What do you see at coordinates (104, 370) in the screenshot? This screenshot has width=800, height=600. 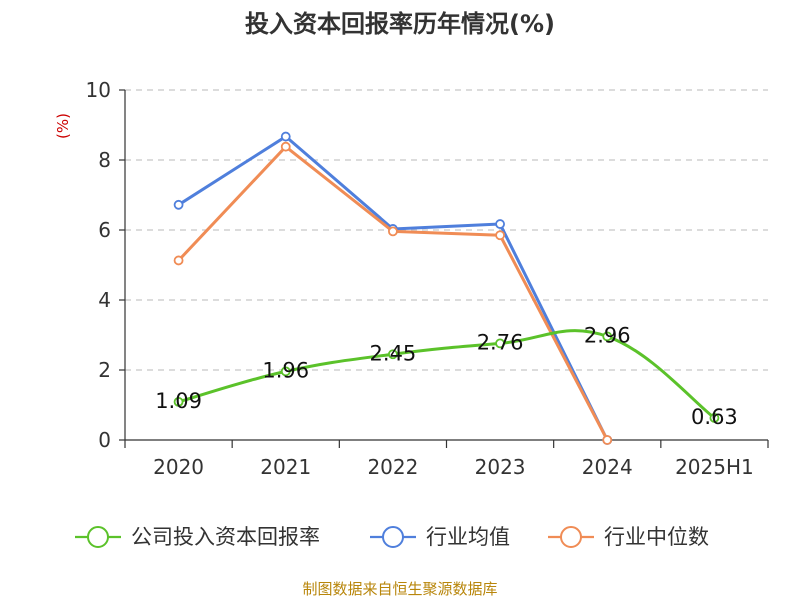 I see `y-tick-label: 2` at bounding box center [104, 370].